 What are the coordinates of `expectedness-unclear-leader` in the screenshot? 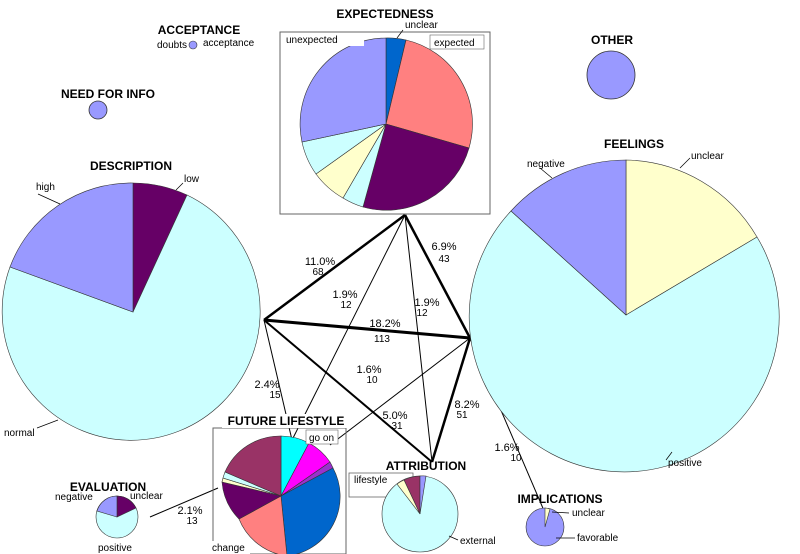 It's located at (400, 34).